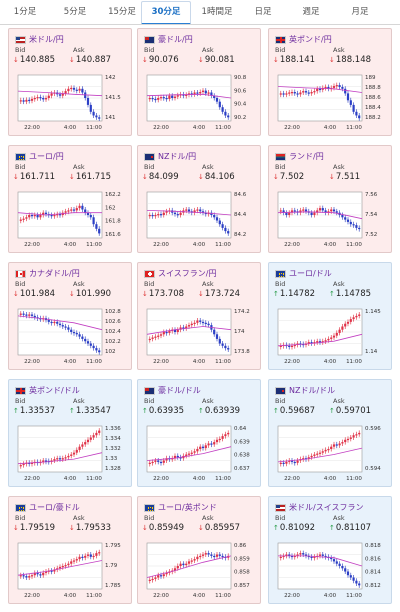 The width and height of the screenshot is (400, 612). Describe the element at coordinates (312, 390) in the screenshot. I see `pair-name: NZドル/ドル` at that location.